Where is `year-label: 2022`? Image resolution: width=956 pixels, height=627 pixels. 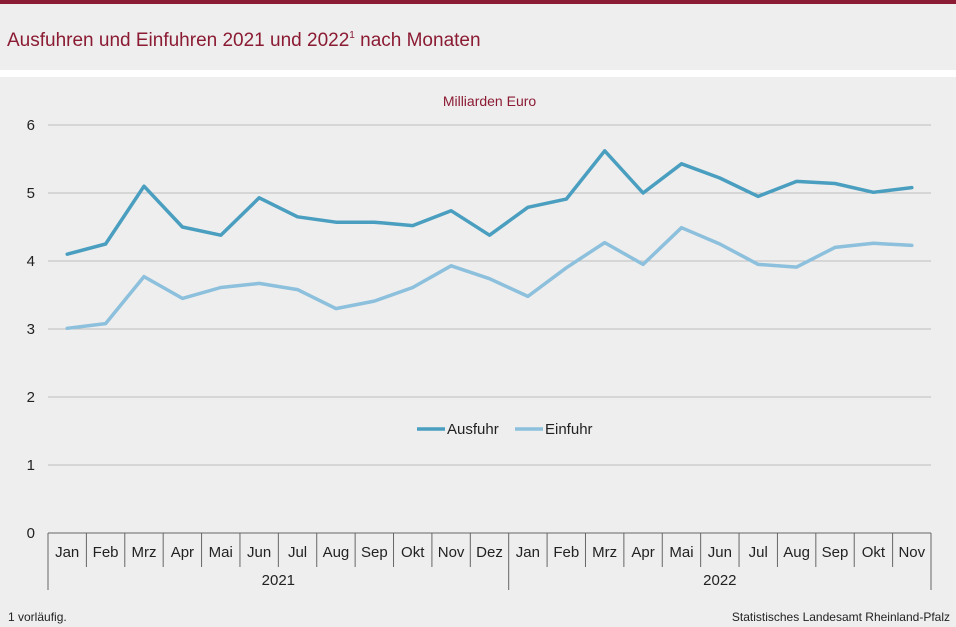 year-label: 2022 is located at coordinates (719, 580).